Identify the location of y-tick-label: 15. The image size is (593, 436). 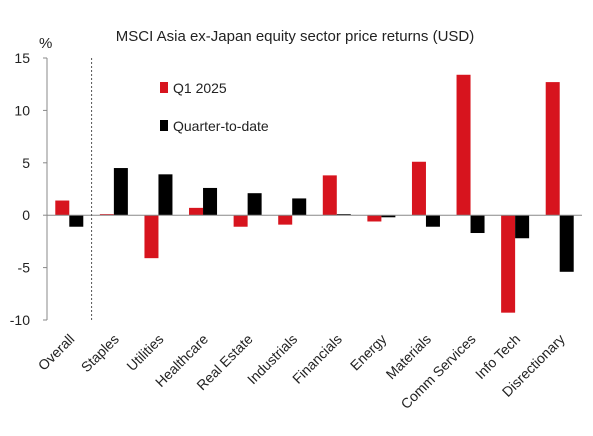
(22, 58).